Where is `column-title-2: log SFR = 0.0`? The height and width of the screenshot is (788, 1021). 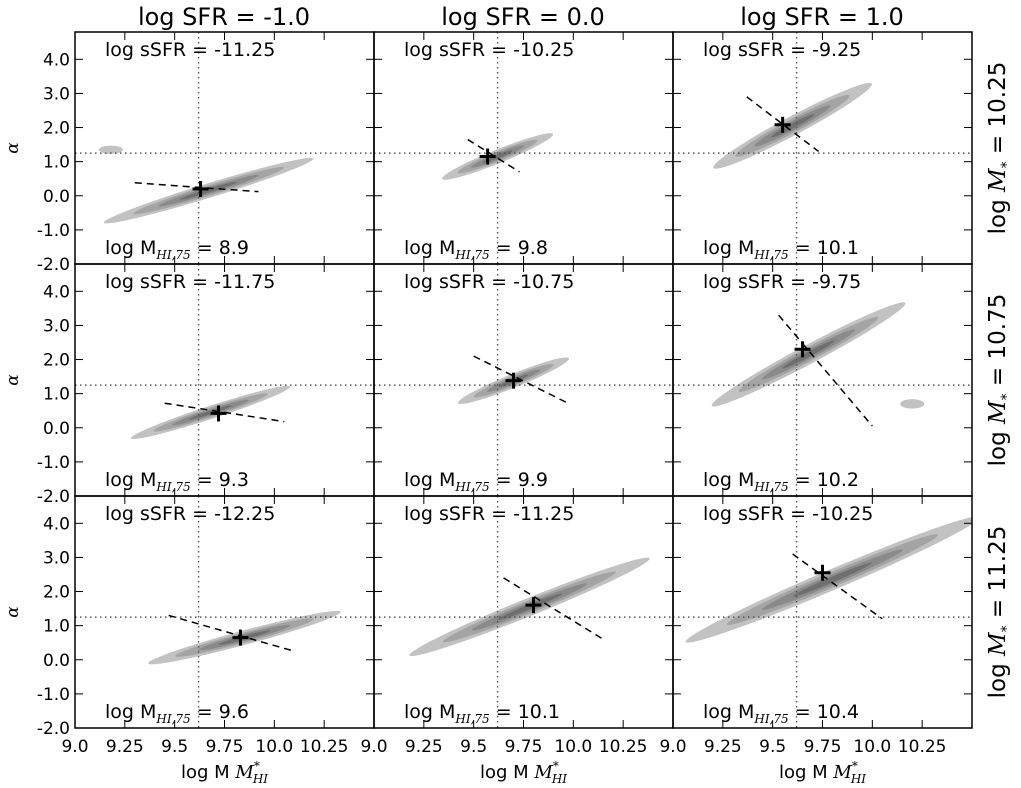
column-title-2: log SFR = 0.0 is located at coordinates (522, 17).